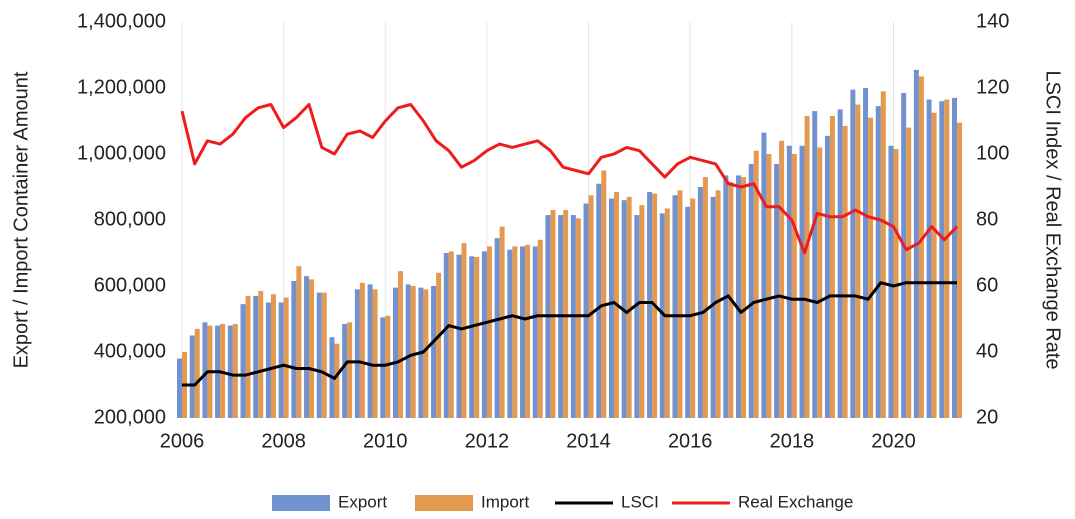 This screenshot has width=1075, height=519. Describe the element at coordinates (992, 153) in the screenshot. I see `y2-tick-label: 100` at that location.